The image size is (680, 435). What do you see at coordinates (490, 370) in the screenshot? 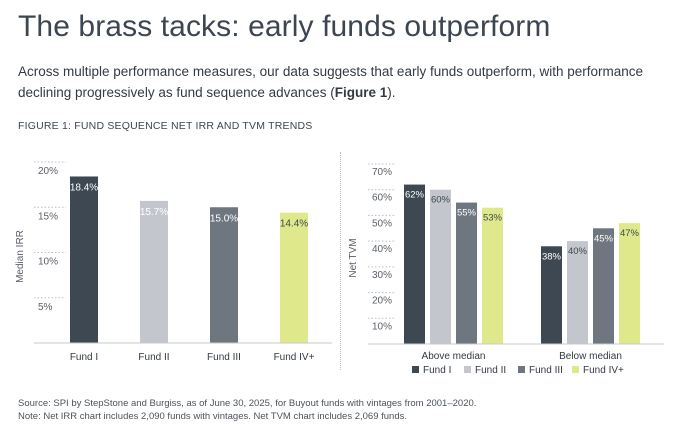
I see `legend-label: Fund II` at bounding box center [490, 370].